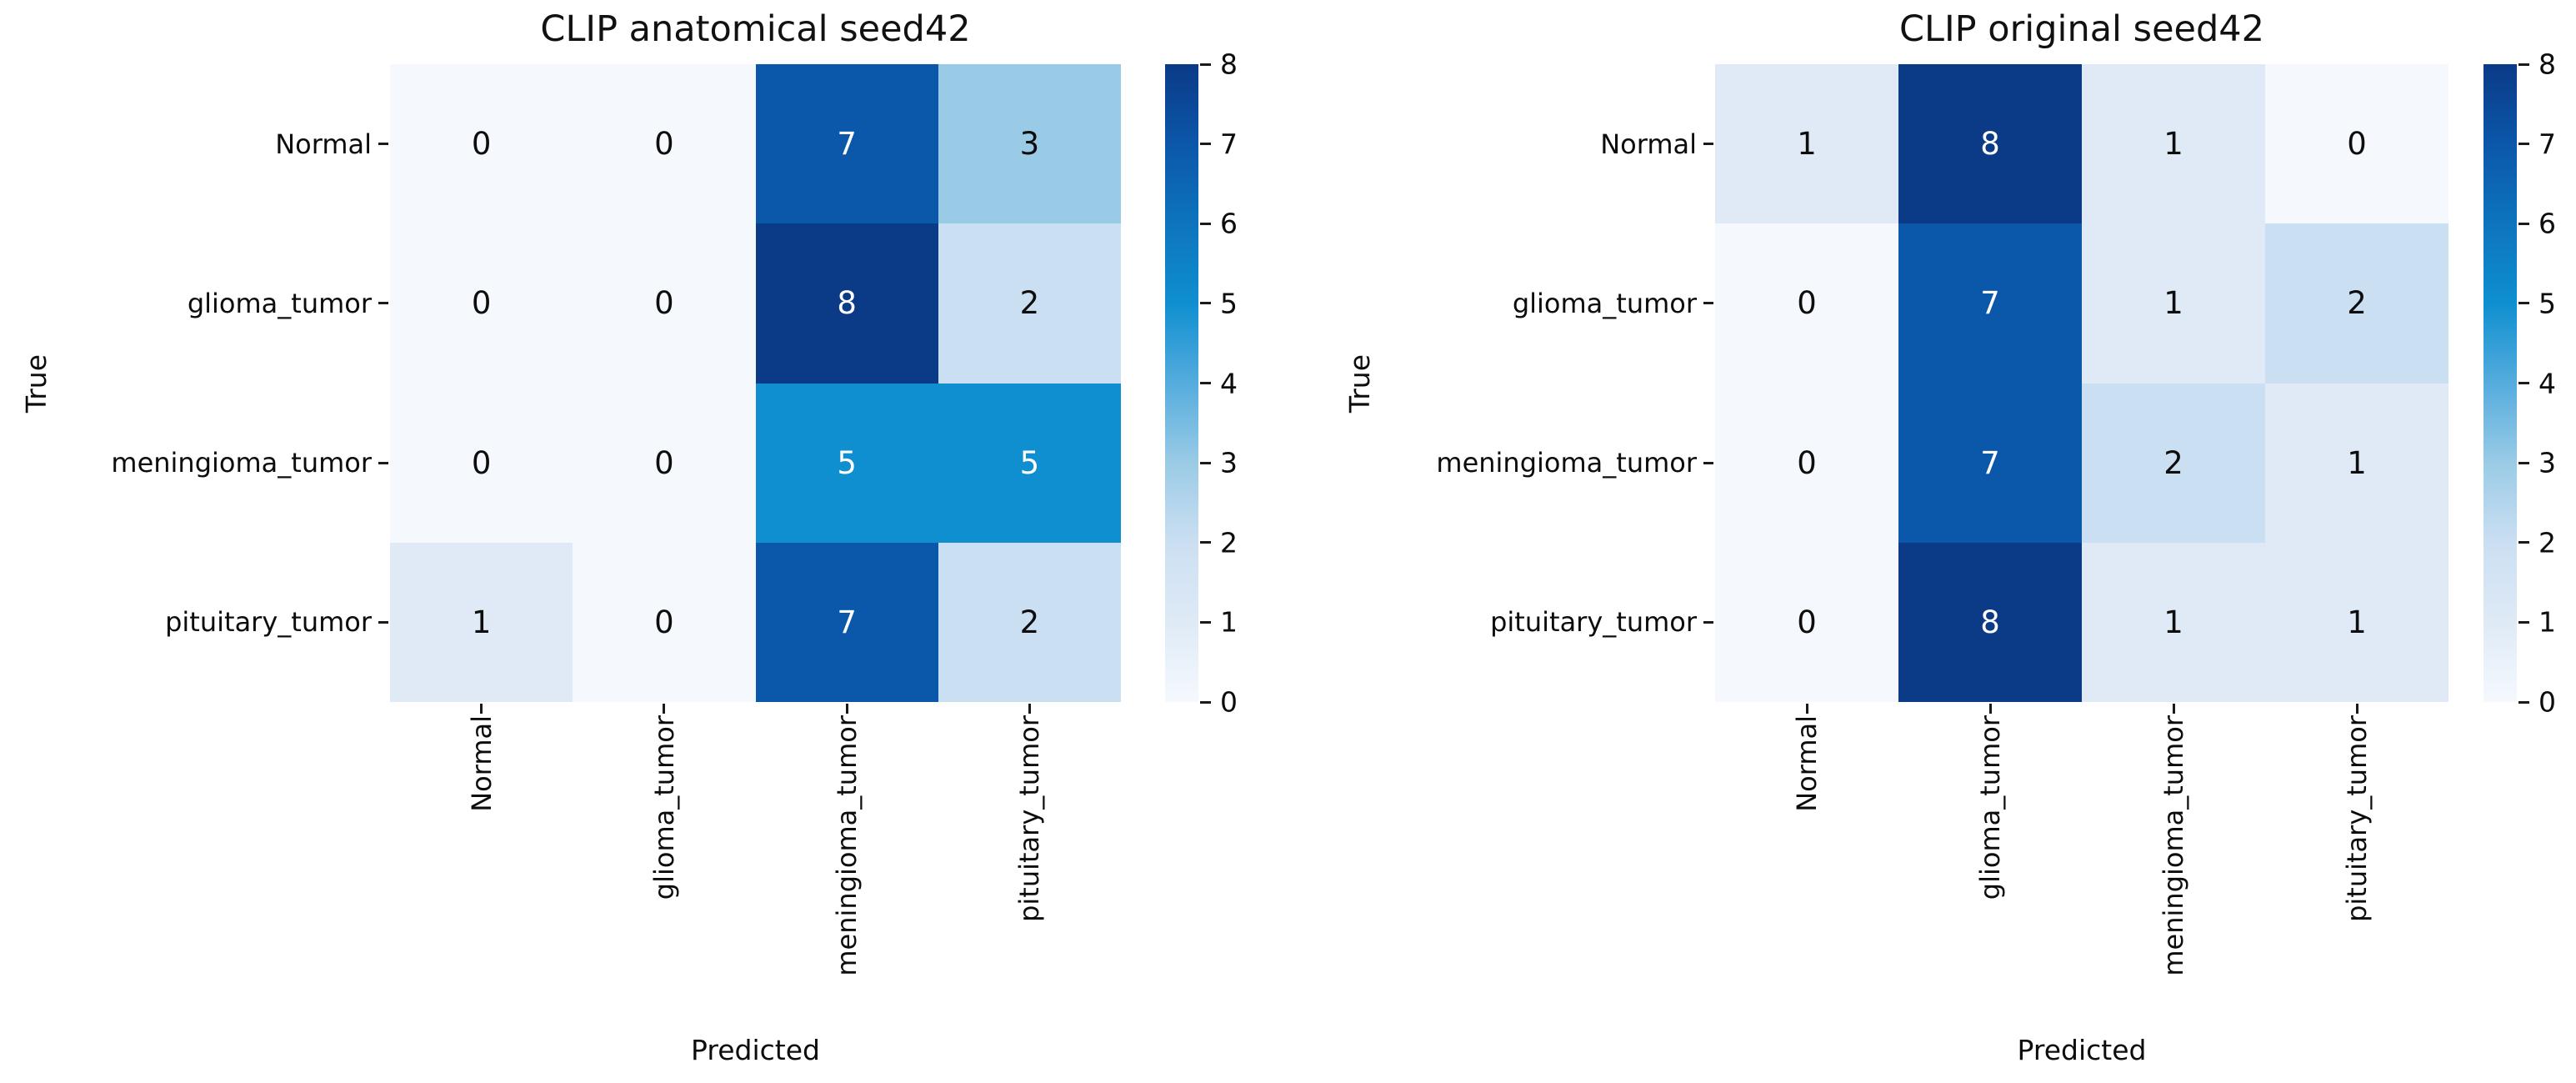 Image resolution: width=2576 pixels, height=1083 pixels. I want to click on heatmap-cell: 5, so click(847, 463).